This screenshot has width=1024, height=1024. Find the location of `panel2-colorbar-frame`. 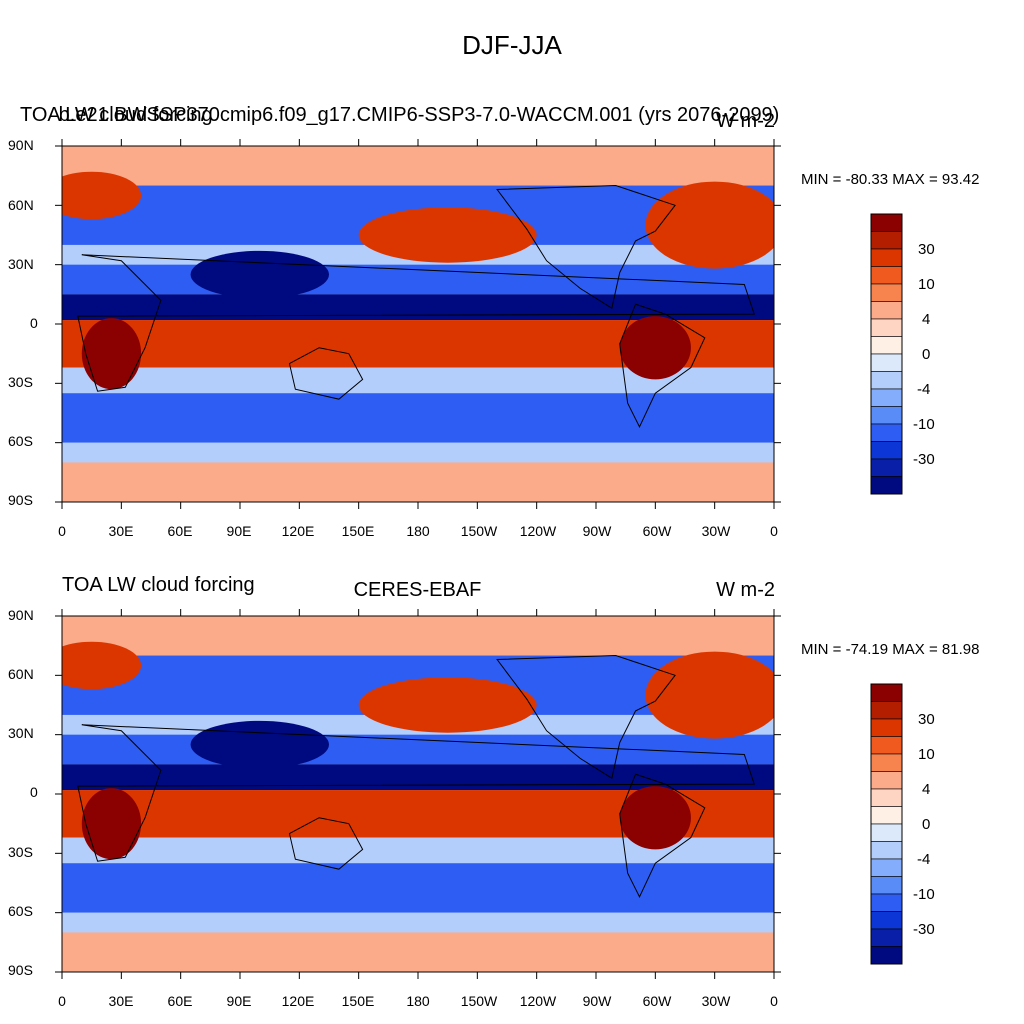

panel2-colorbar-frame is located at coordinates (886, 824).